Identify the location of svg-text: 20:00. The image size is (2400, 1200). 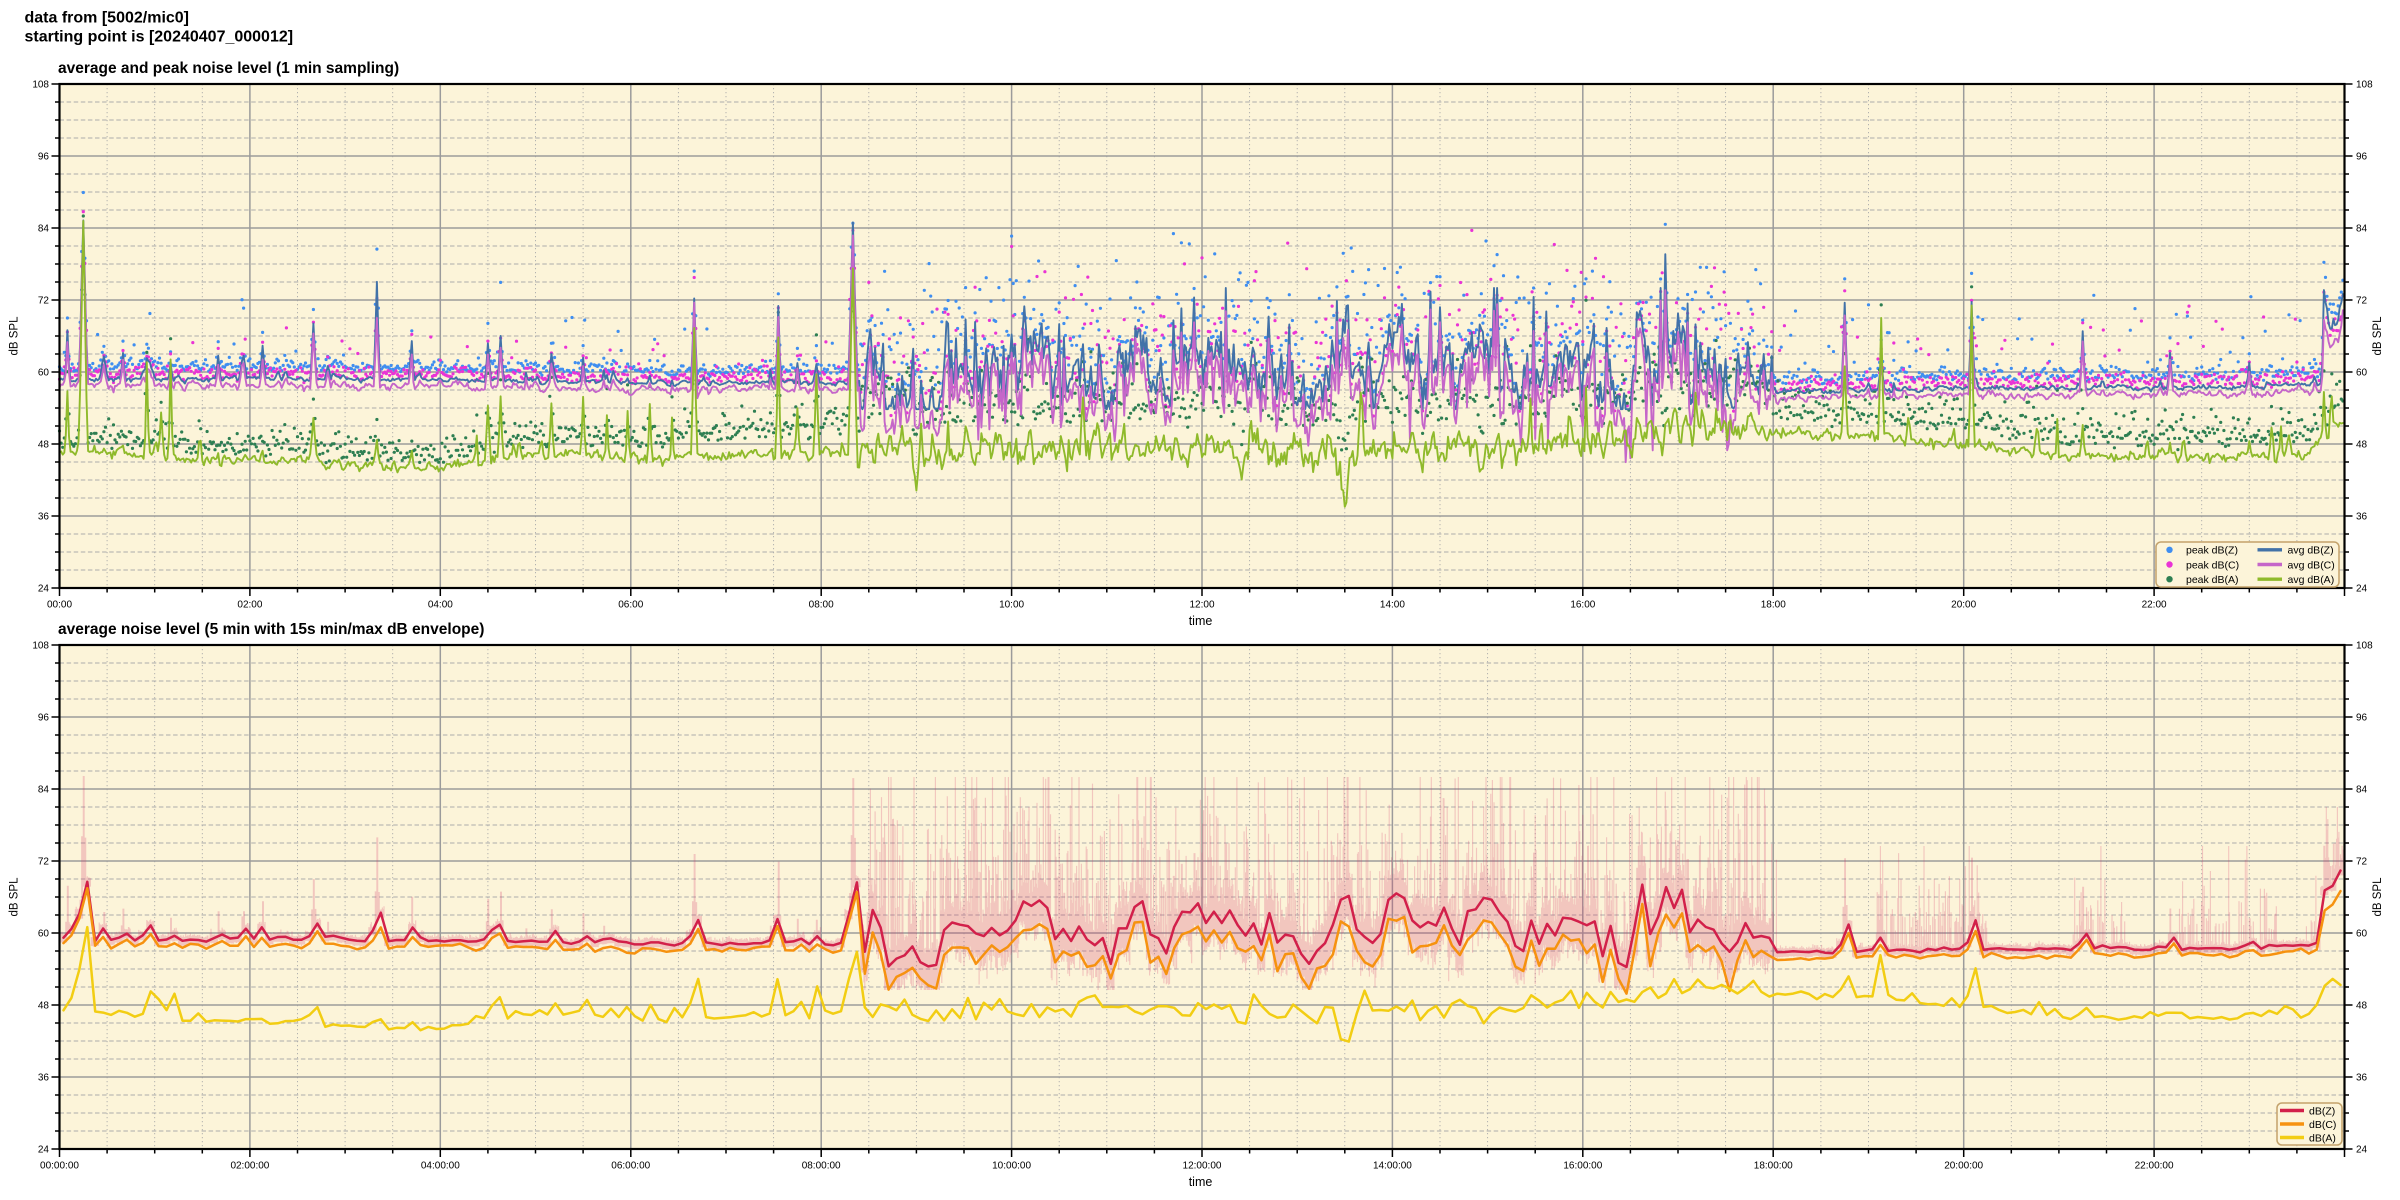
(1963, 605).